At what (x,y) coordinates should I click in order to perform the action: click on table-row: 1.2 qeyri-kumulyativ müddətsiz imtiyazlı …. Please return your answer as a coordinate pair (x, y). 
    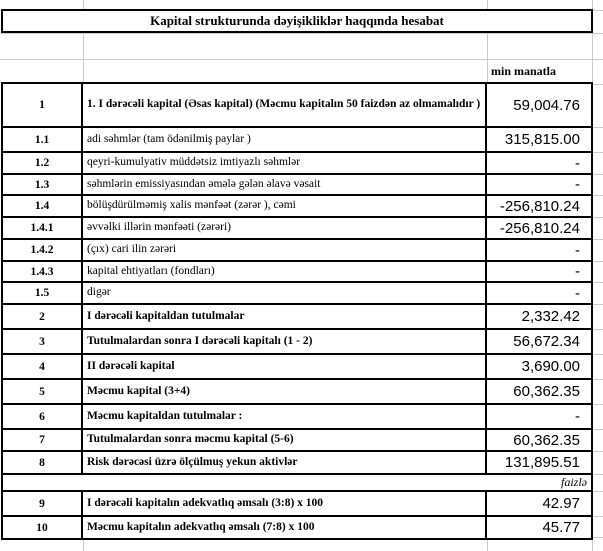
    Looking at the image, I should click on (297, 164).